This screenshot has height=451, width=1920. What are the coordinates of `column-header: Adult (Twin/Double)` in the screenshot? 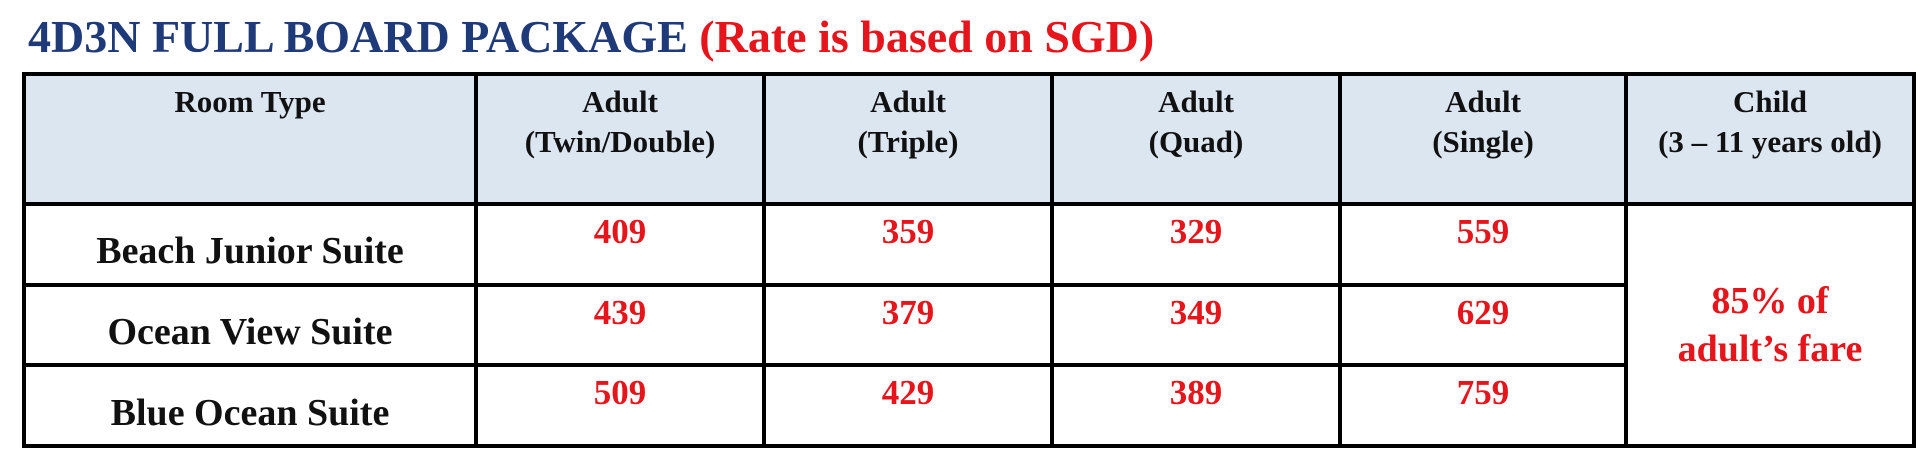 It's located at (620, 139).